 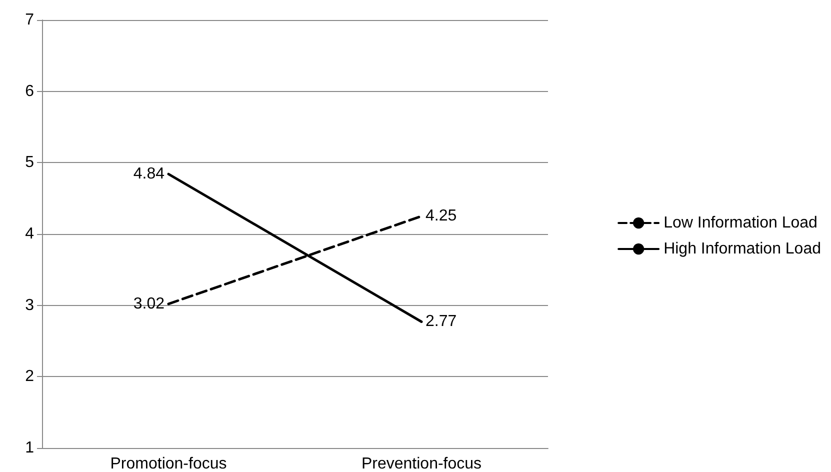 I want to click on data-label: 4.84, so click(x=149, y=174).